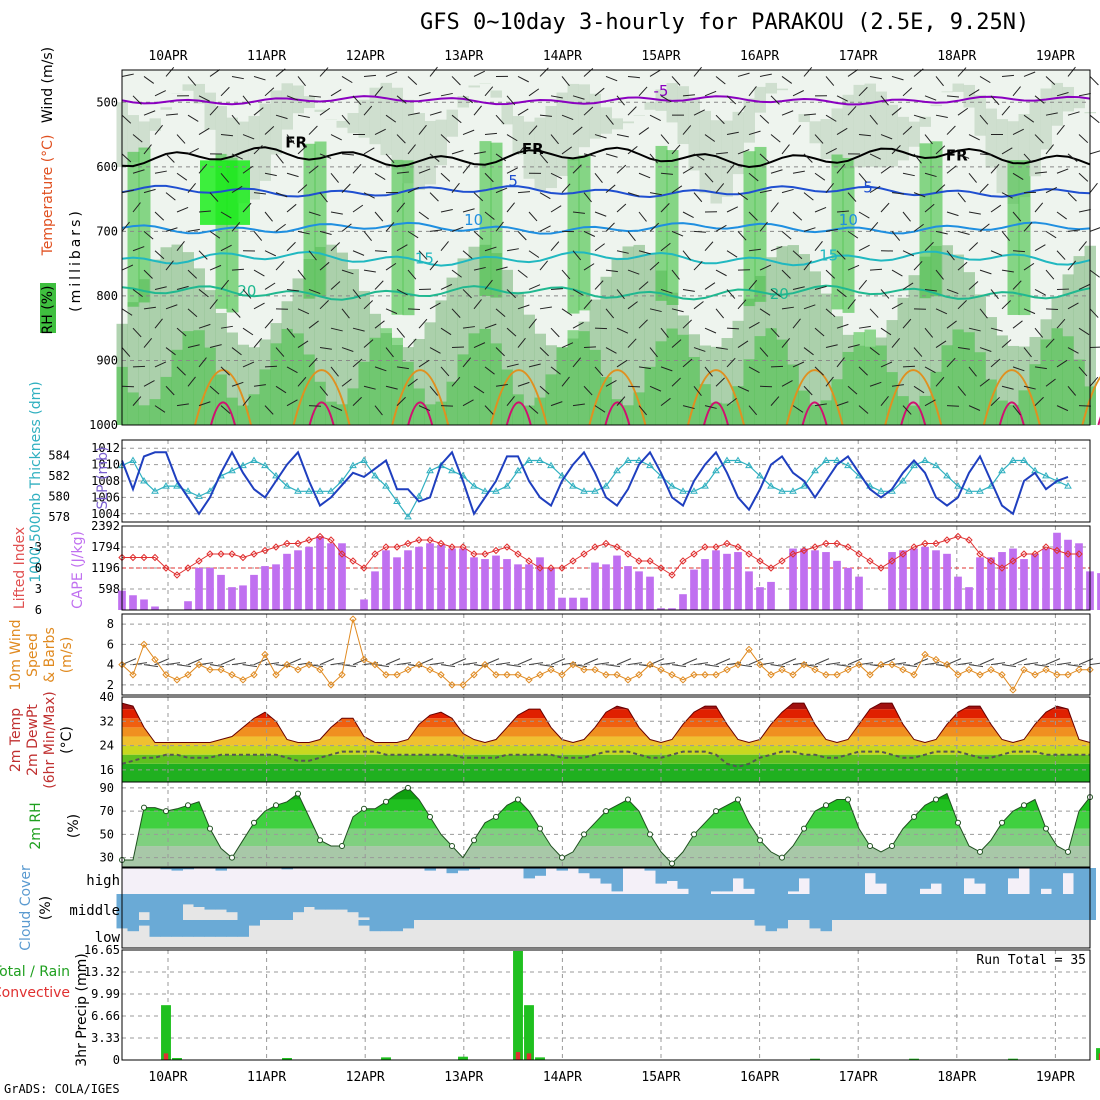 This screenshot has height=1100, width=1100. I want to click on temp-tick-label: 24, so click(107, 746).